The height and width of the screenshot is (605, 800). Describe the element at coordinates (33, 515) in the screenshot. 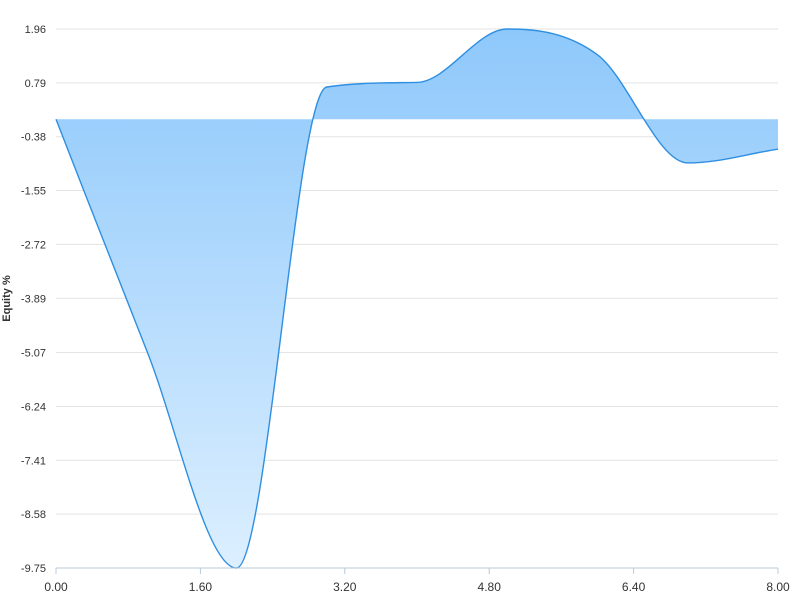

I see `y-tick-label: -8.58` at that location.